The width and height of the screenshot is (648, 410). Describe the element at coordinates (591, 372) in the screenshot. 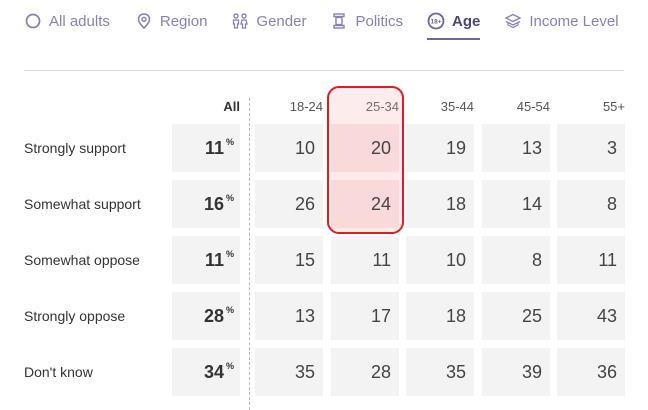

I see `table-cell: 36` at that location.